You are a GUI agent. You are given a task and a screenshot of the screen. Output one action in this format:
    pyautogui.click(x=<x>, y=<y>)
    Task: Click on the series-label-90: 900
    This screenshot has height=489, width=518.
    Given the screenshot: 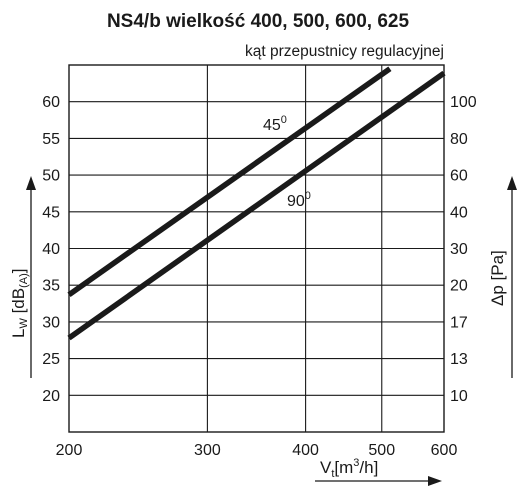 What is the action you would take?
    pyautogui.click(x=299, y=200)
    